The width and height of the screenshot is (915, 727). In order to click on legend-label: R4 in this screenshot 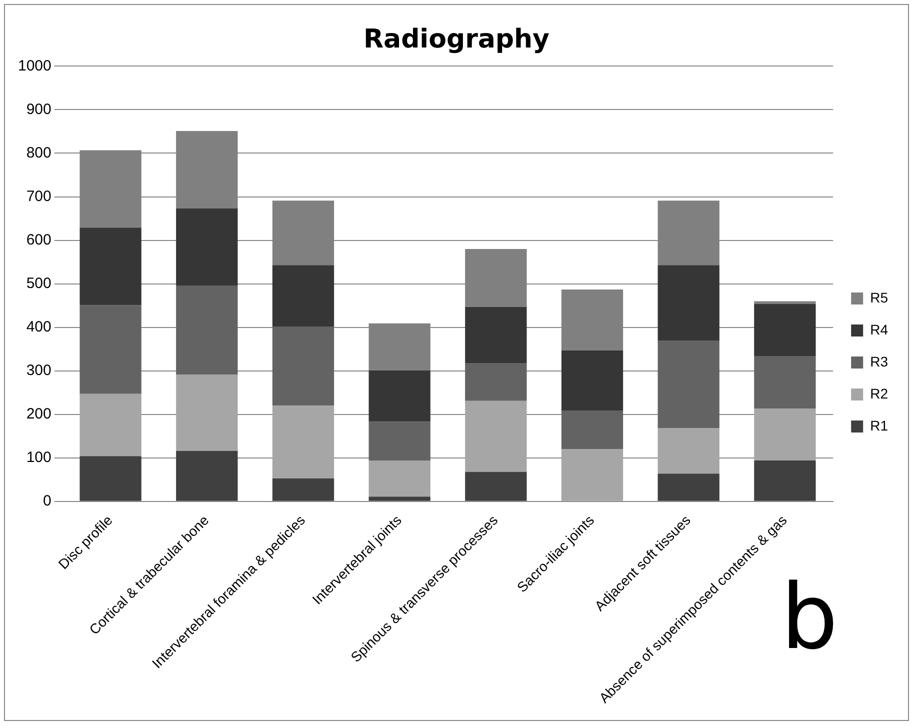, I will do `click(879, 329)`.